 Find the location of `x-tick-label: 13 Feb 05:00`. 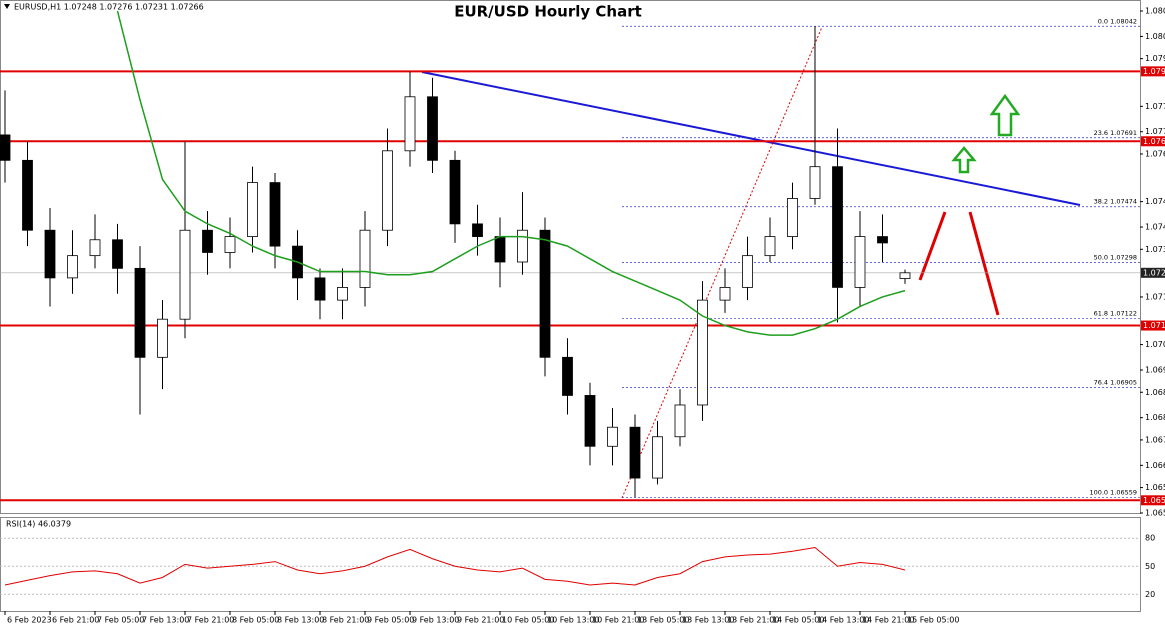

x-tick-label: 13 Feb 05:00 is located at coordinates (663, 620).